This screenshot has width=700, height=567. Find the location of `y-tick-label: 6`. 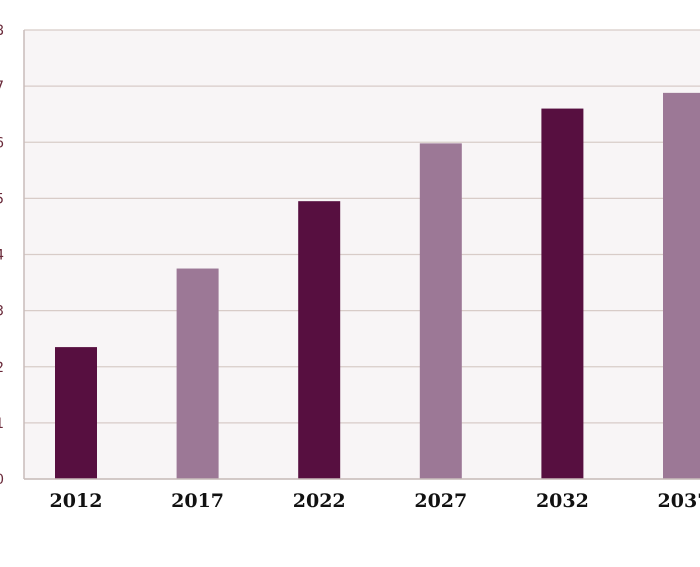

y-tick-label: 6 is located at coordinates (2, 143).